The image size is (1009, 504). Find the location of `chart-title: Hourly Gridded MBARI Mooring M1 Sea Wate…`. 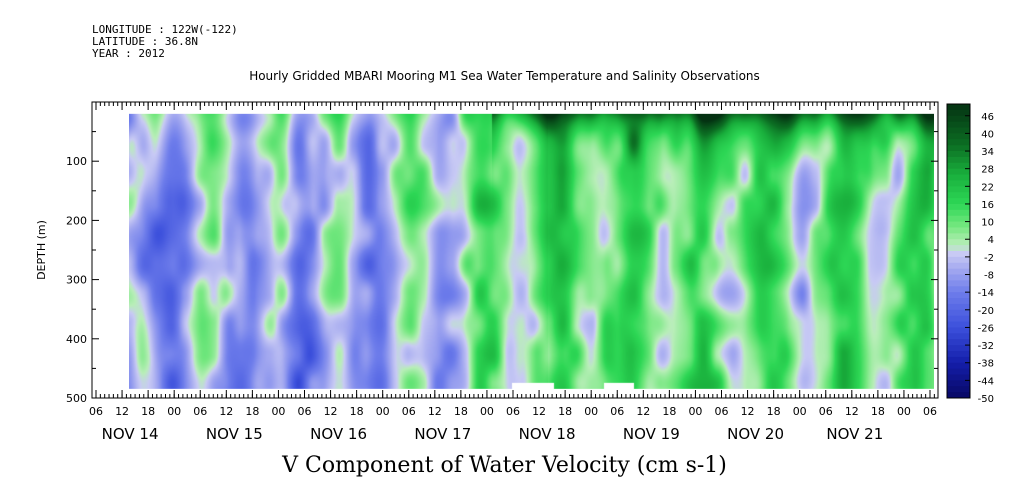

chart-title: Hourly Gridded MBARI Mooring M1 Sea Wate… is located at coordinates (504, 76).